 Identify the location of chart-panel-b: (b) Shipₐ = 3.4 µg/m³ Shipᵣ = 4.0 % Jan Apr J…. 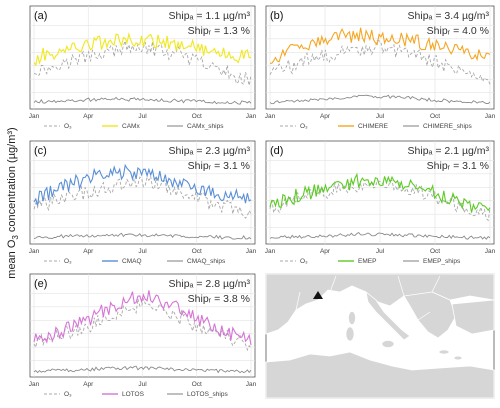
(380, 67).